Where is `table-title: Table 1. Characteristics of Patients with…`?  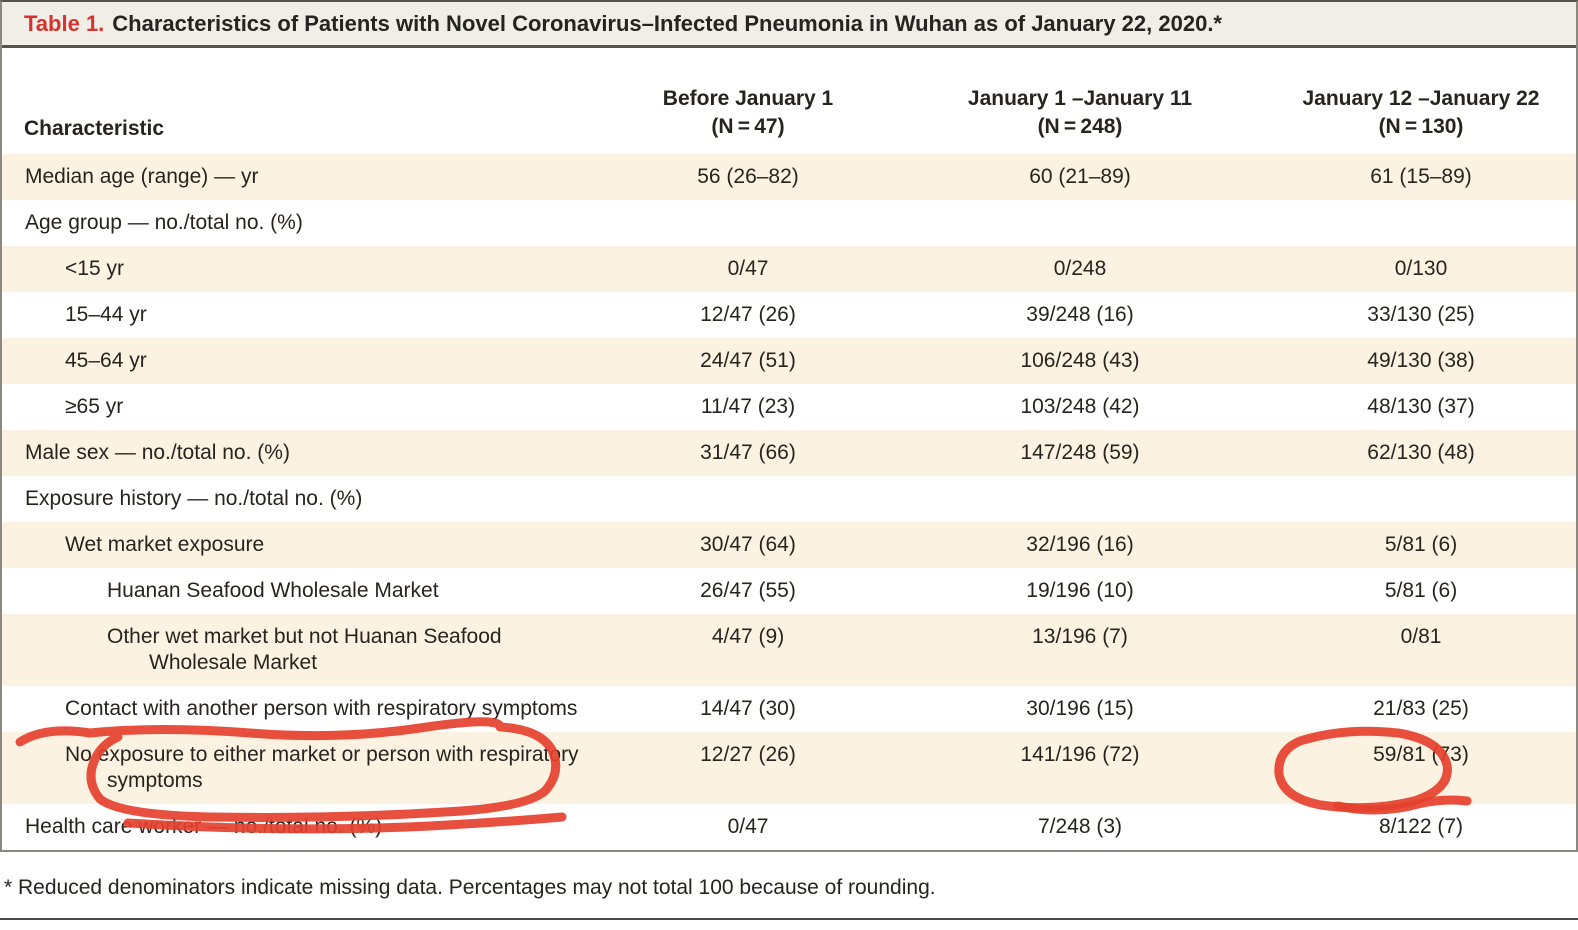
table-title: Table 1. Characteristics of Patients with… is located at coordinates (789, 25).